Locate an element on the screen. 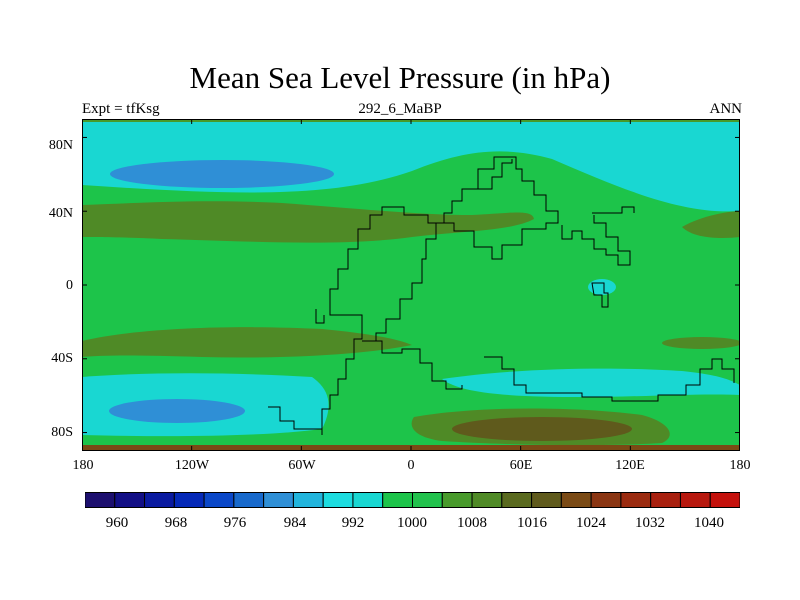  colorbar-label: 992 is located at coordinates (353, 523).